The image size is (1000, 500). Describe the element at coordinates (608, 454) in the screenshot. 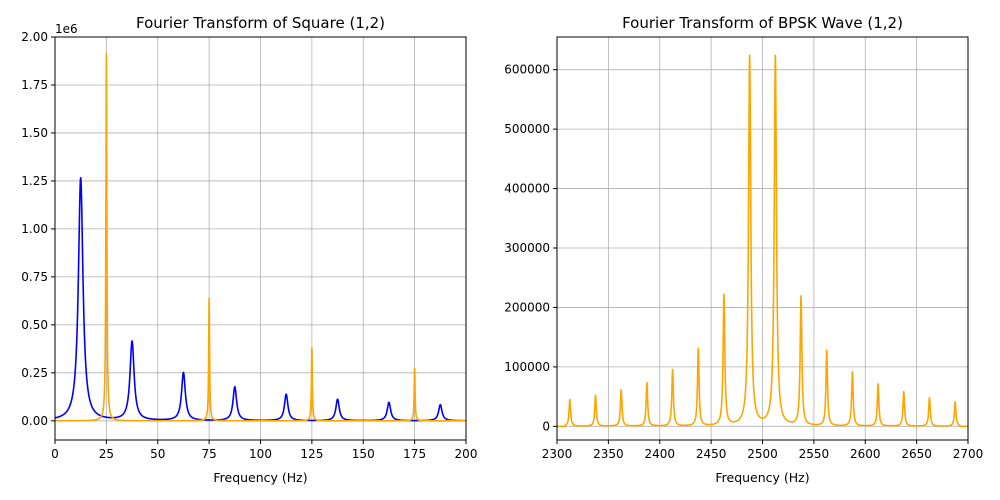

I see `x-tick-label: 2350` at that location.